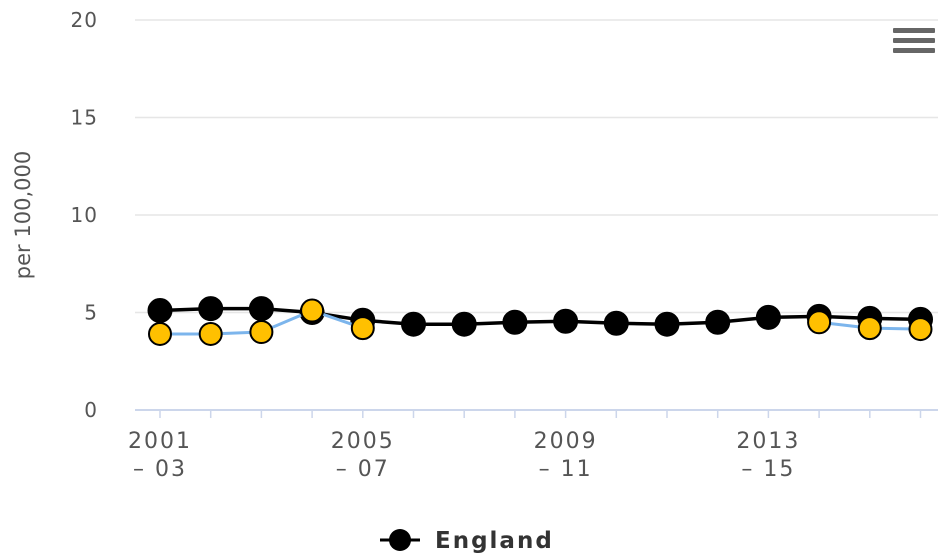  Describe the element at coordinates (914, 30) in the screenshot. I see `menu-bar-top` at that location.